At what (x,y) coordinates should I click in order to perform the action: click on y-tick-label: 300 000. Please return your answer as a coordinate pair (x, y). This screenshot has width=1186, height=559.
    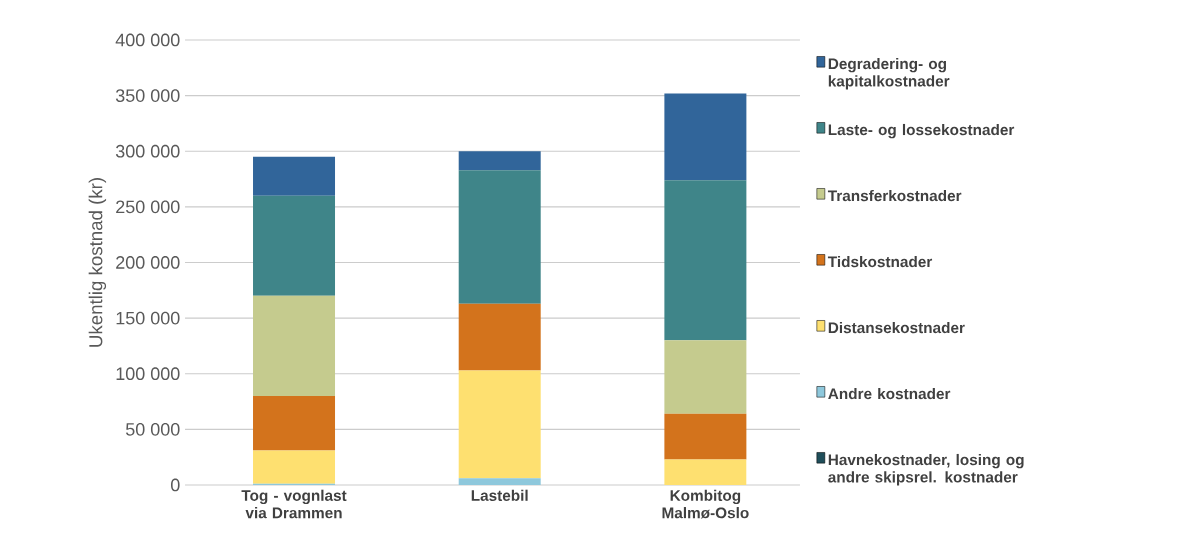
    Looking at the image, I should click on (147, 151).